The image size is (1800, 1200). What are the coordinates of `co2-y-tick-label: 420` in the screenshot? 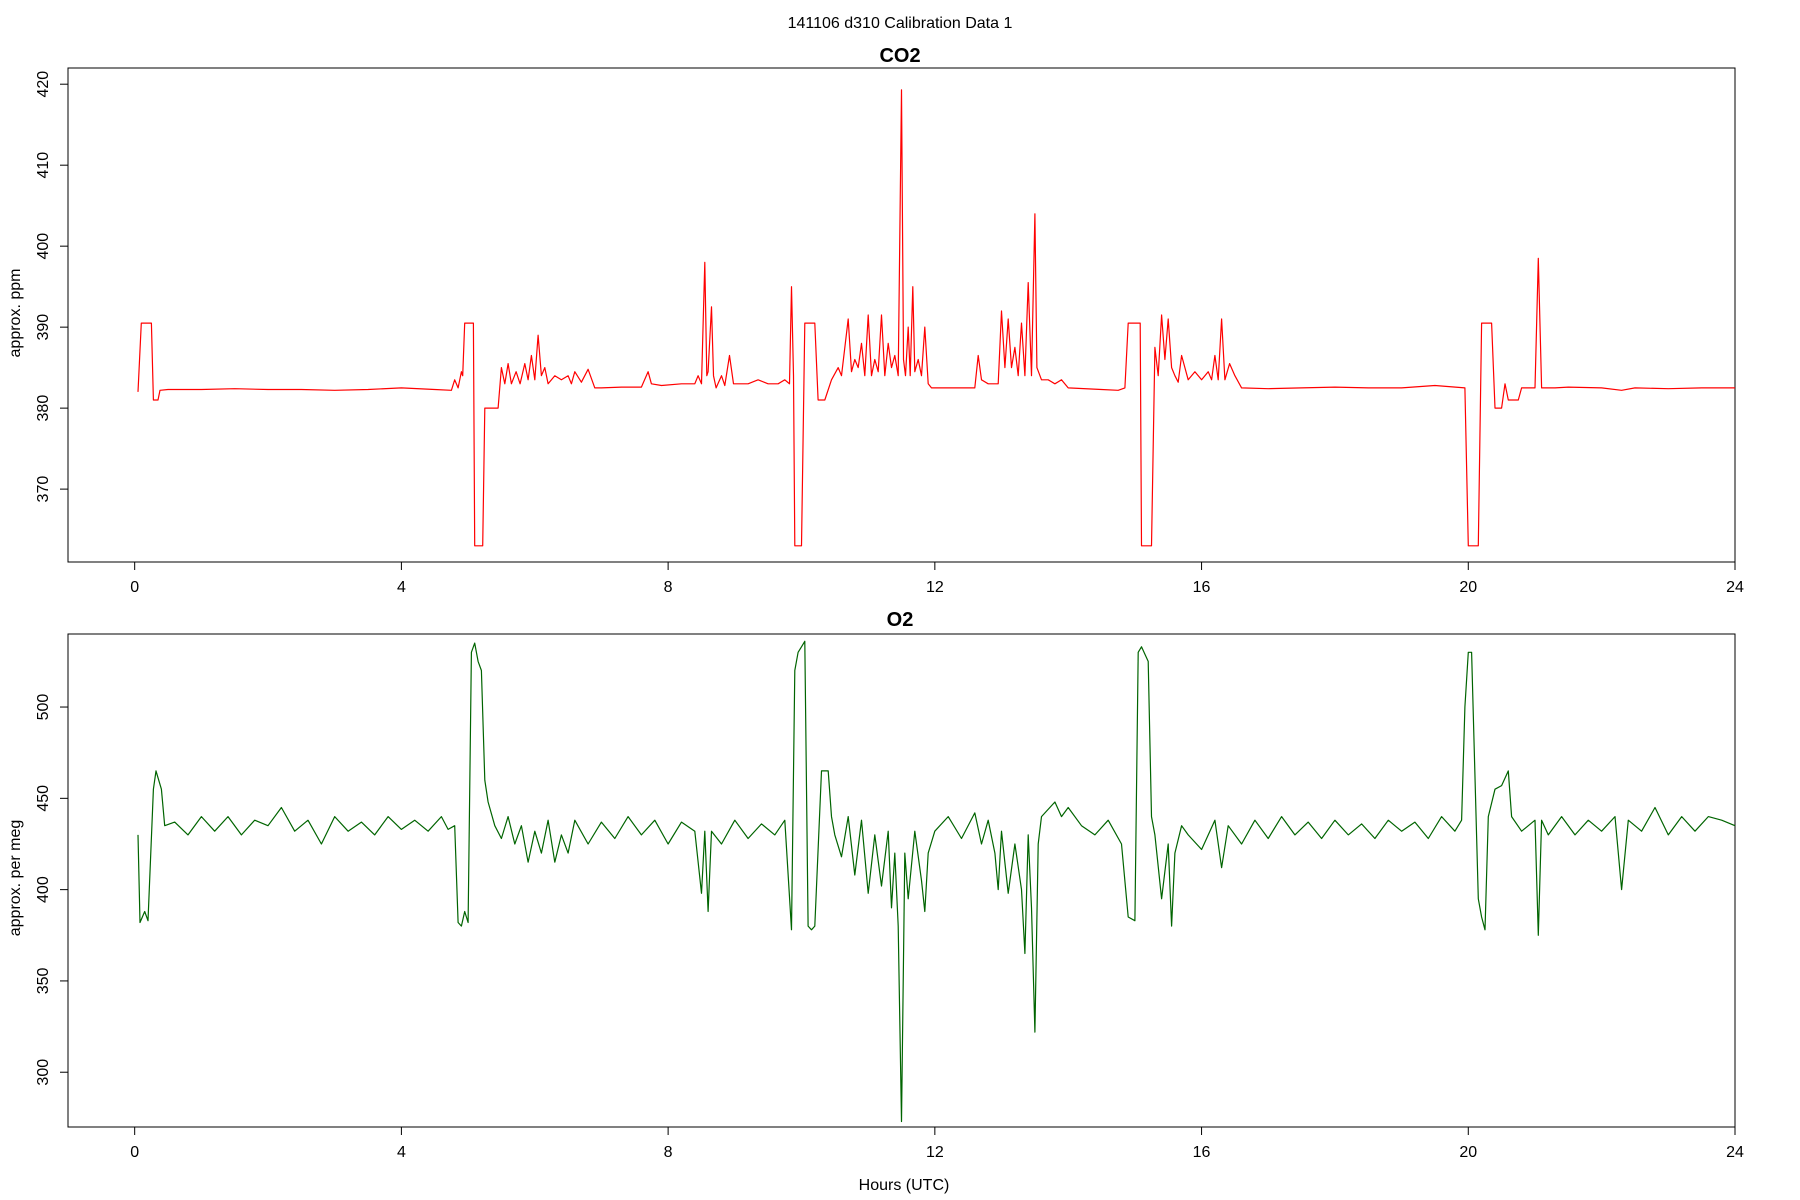 It's located at (43, 84).